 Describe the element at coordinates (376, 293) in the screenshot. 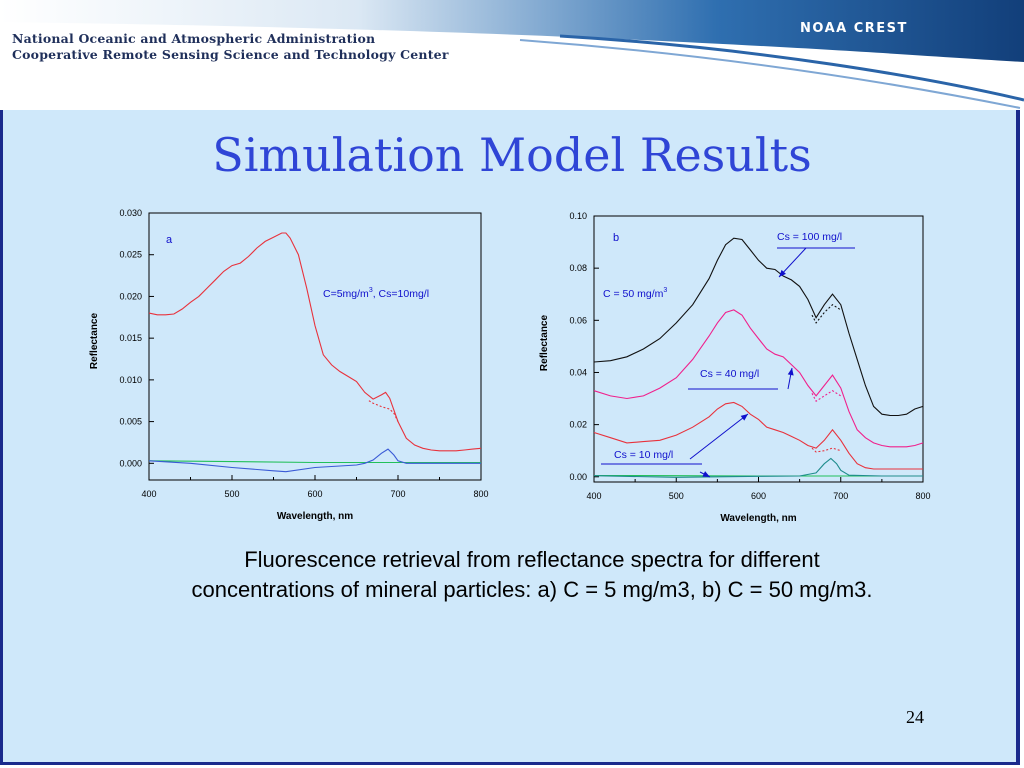

I see `annotation-label: C=5mg/m3, Cs=10mg/l` at that location.